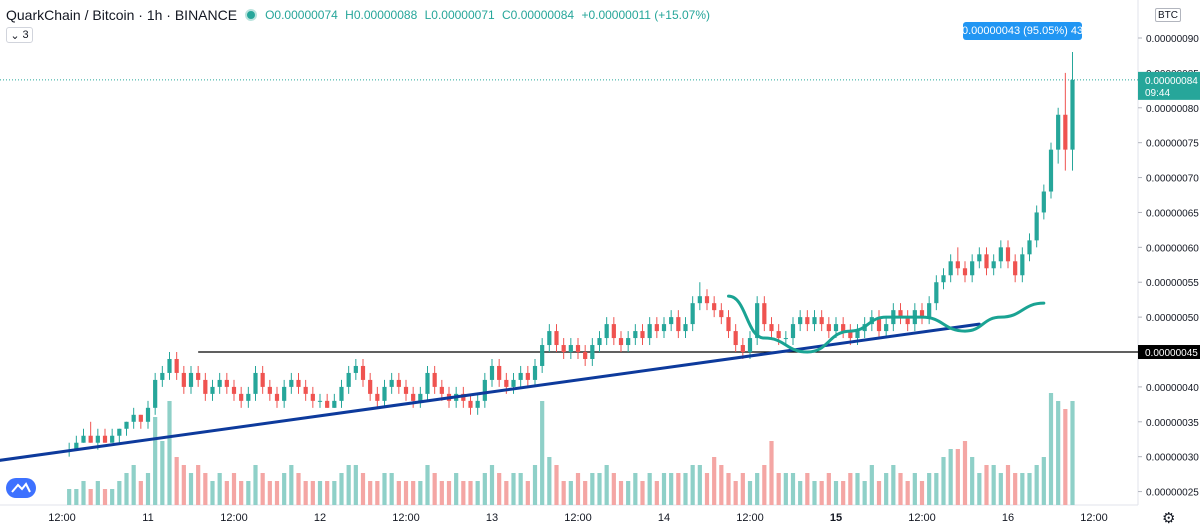 This screenshot has height=527, width=1200. I want to click on price-tick-label: 0.00000075, so click(1172, 144).